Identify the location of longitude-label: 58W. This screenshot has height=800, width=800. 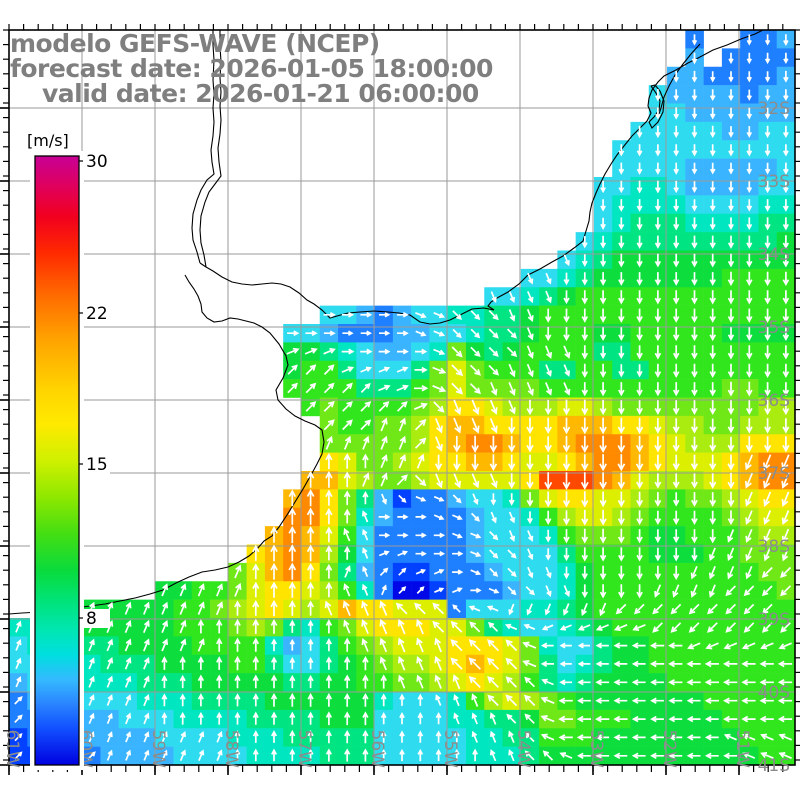
(231, 749).